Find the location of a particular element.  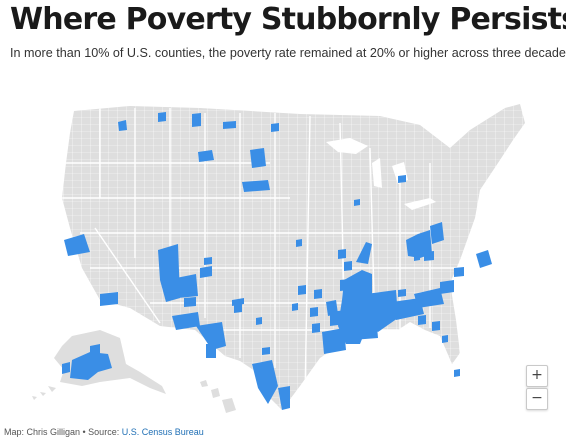

source-link: U.S. Census Bureau is located at coordinates (162, 432).